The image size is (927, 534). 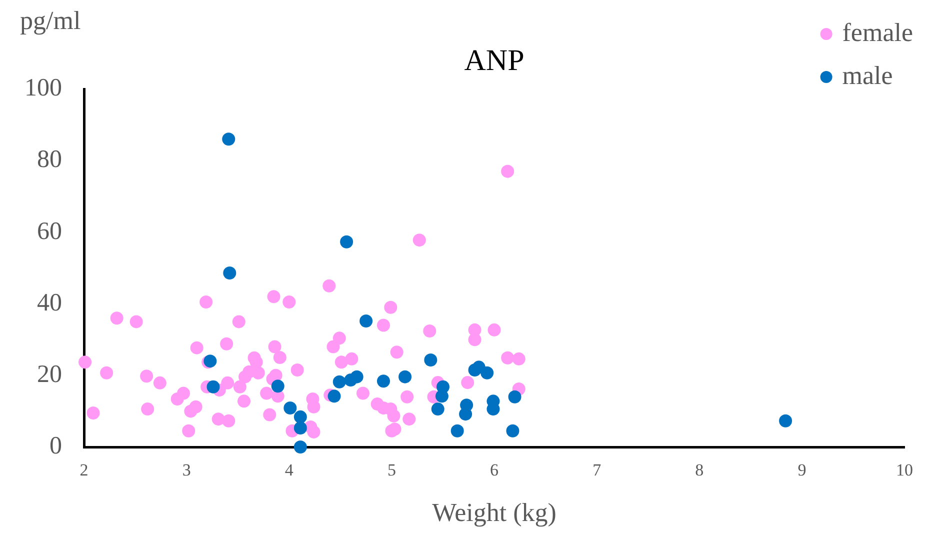 I want to click on x-tick-label: 2, so click(x=84, y=470).